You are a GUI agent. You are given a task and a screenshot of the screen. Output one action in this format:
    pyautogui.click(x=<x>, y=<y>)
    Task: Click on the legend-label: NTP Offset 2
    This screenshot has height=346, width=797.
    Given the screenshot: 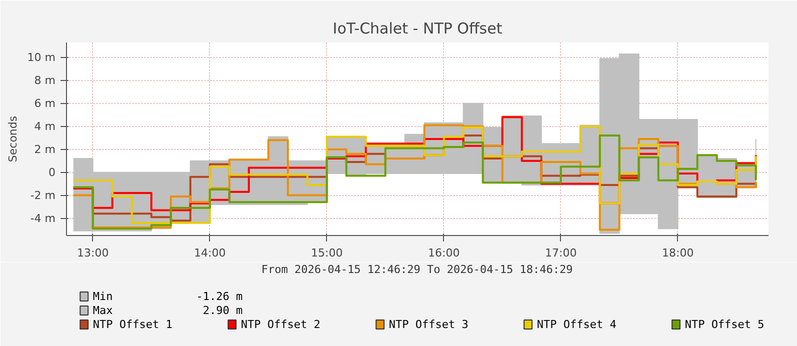 What is the action you would take?
    pyautogui.click(x=280, y=324)
    